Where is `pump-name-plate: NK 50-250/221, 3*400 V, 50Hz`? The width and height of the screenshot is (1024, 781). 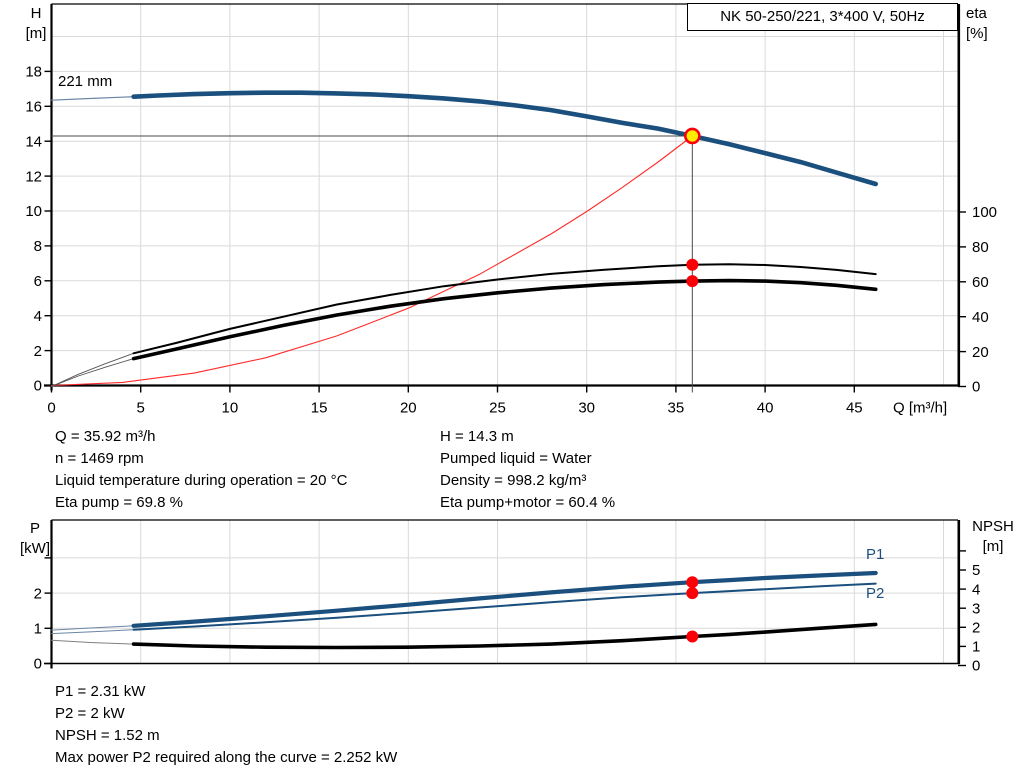
pump-name-plate: NK 50-250/221, 3*400 V, 50Hz is located at coordinates (822, 17).